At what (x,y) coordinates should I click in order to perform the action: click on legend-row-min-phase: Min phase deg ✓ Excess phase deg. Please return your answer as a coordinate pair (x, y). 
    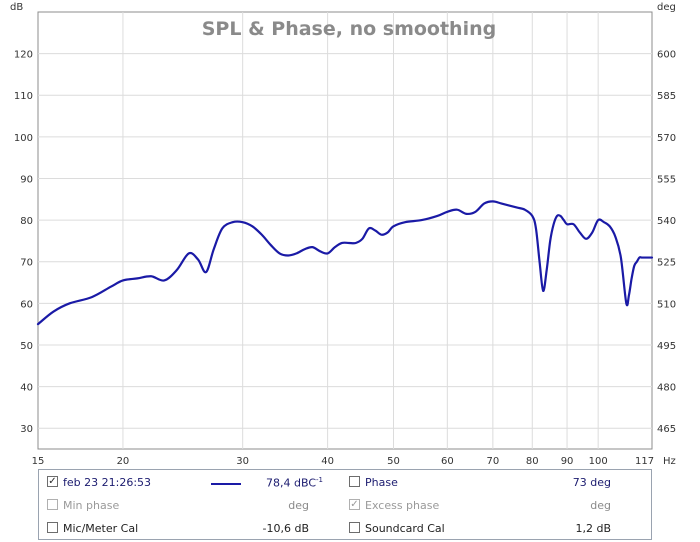
    Looking at the image, I should click on (345, 506).